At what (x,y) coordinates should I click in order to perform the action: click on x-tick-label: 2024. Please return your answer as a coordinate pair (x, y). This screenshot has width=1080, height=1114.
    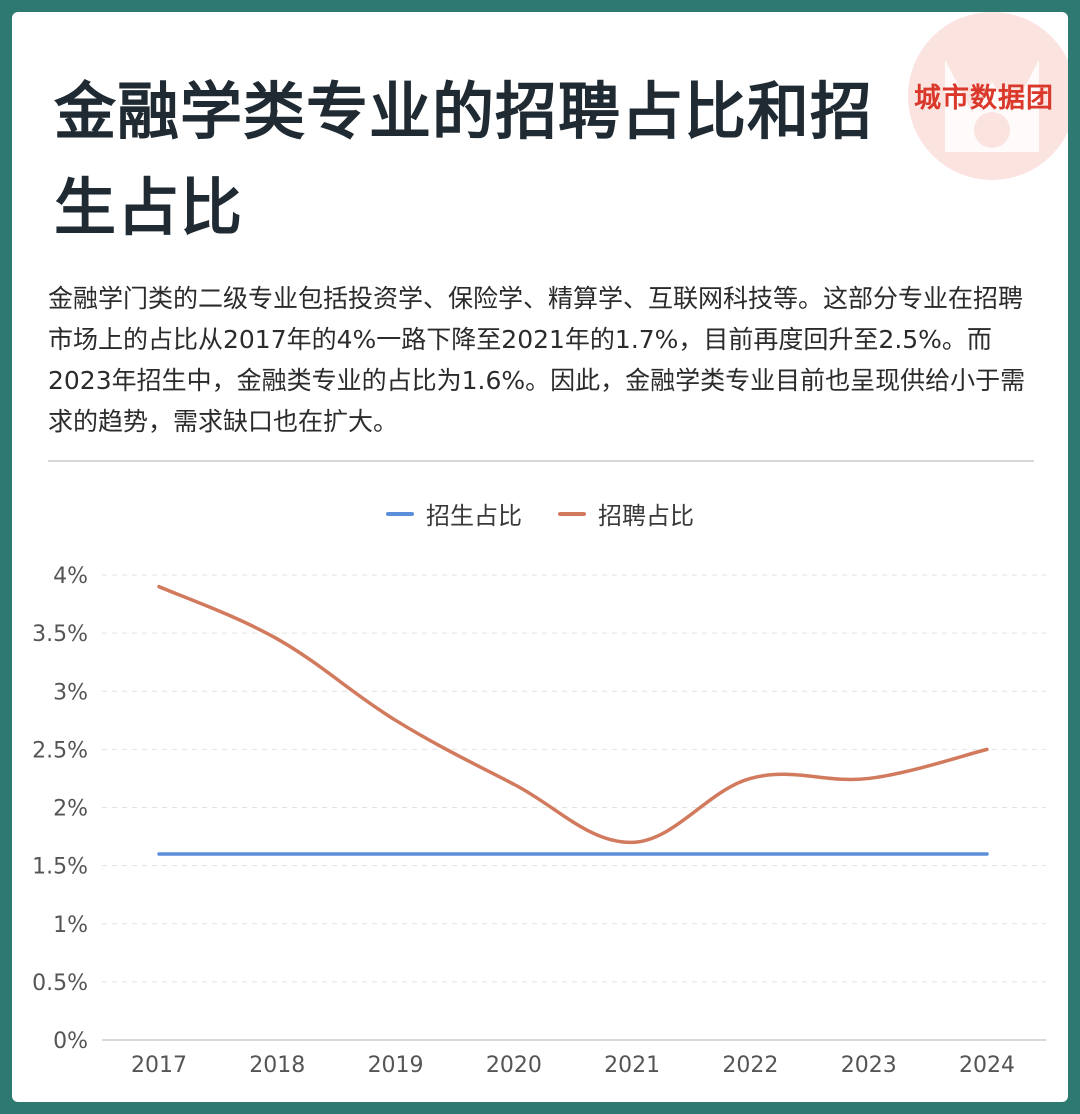
    Looking at the image, I should click on (987, 1065).